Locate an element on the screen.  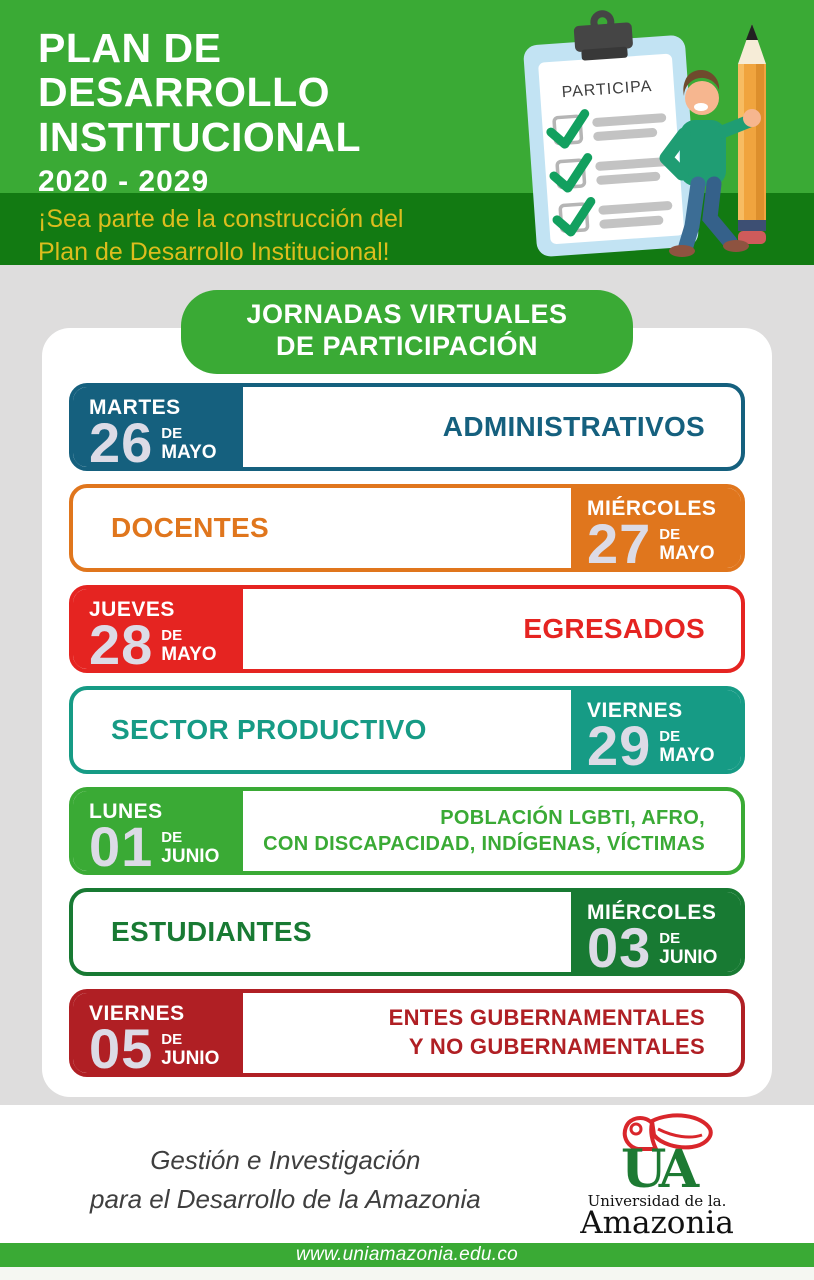
audience-label: SECTOR PRODUCTIVO is located at coordinates (269, 729).